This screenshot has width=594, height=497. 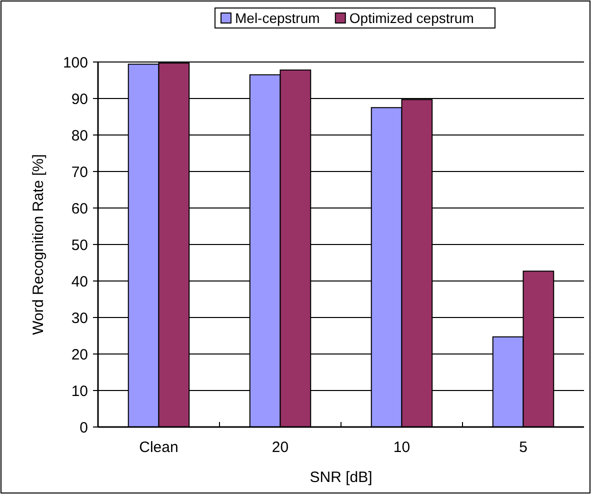 I want to click on y-tick-label: 0, so click(x=84, y=427).